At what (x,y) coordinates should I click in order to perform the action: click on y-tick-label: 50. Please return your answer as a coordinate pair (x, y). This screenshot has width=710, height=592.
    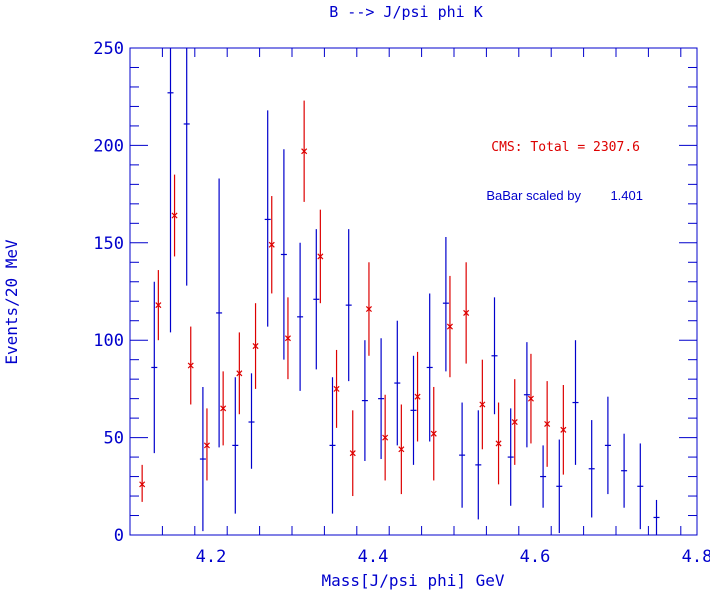
    Looking at the image, I should click on (114, 439).